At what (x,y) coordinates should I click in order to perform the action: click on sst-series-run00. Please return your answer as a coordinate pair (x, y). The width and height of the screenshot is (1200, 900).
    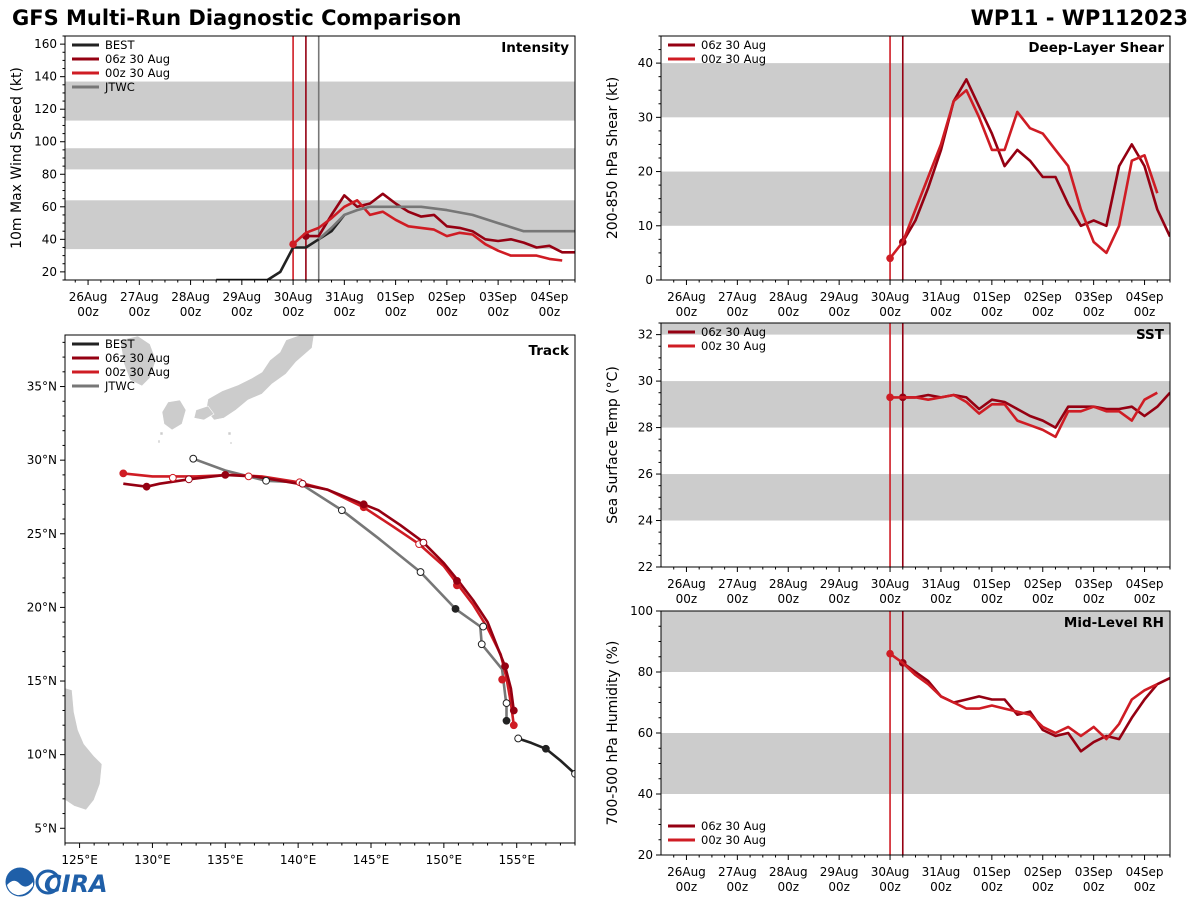
    Looking at the image, I should click on (1024, 415).